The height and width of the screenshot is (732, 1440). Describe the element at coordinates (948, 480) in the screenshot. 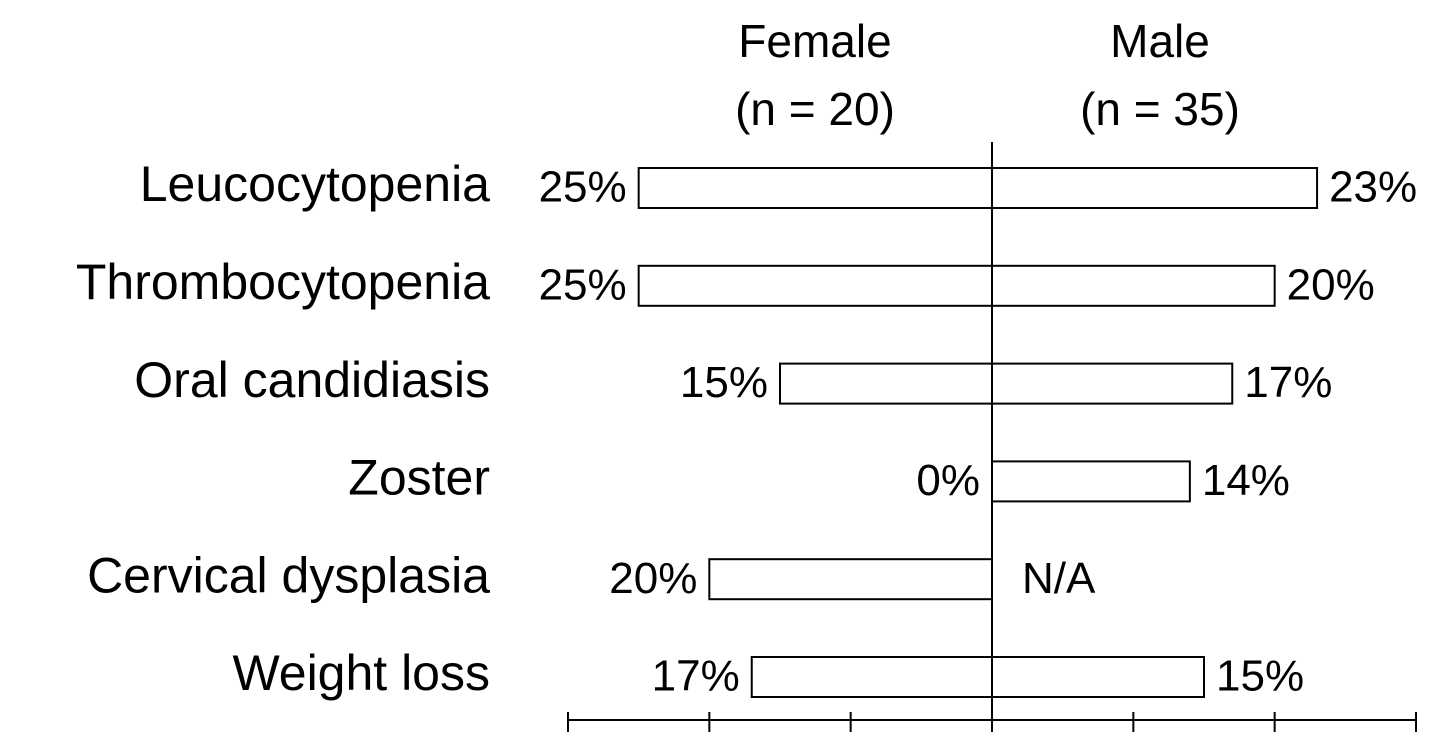

I see `value-label: 0%` at that location.